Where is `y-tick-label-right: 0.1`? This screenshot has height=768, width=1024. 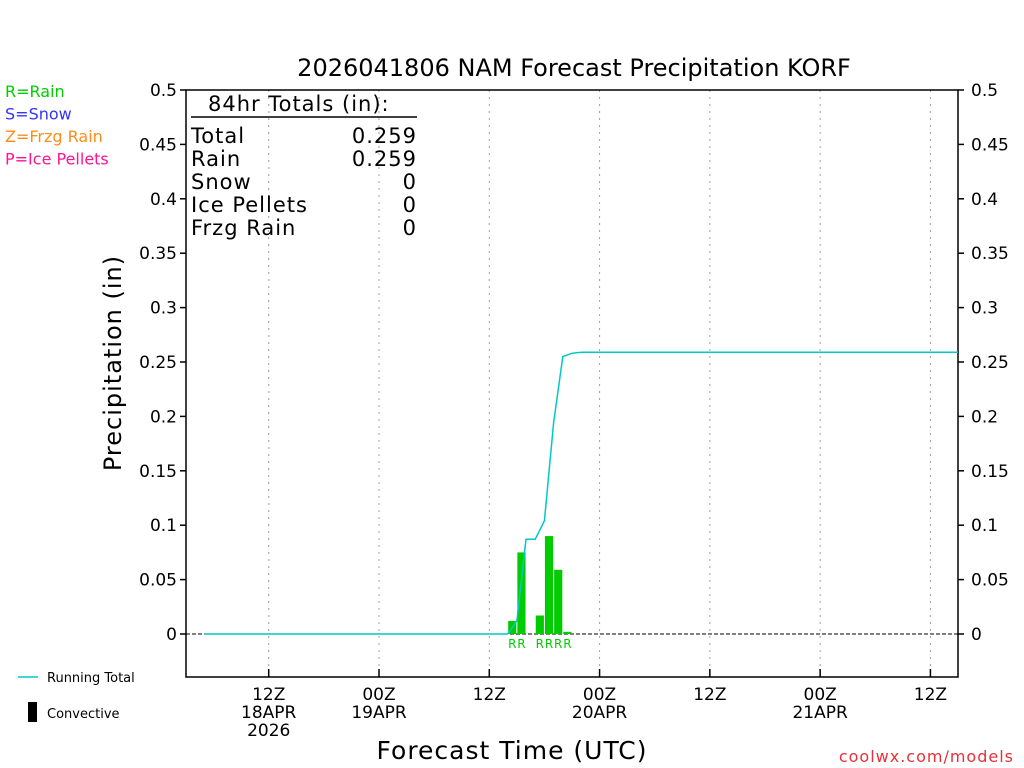
y-tick-label-right: 0.1 is located at coordinates (984, 526).